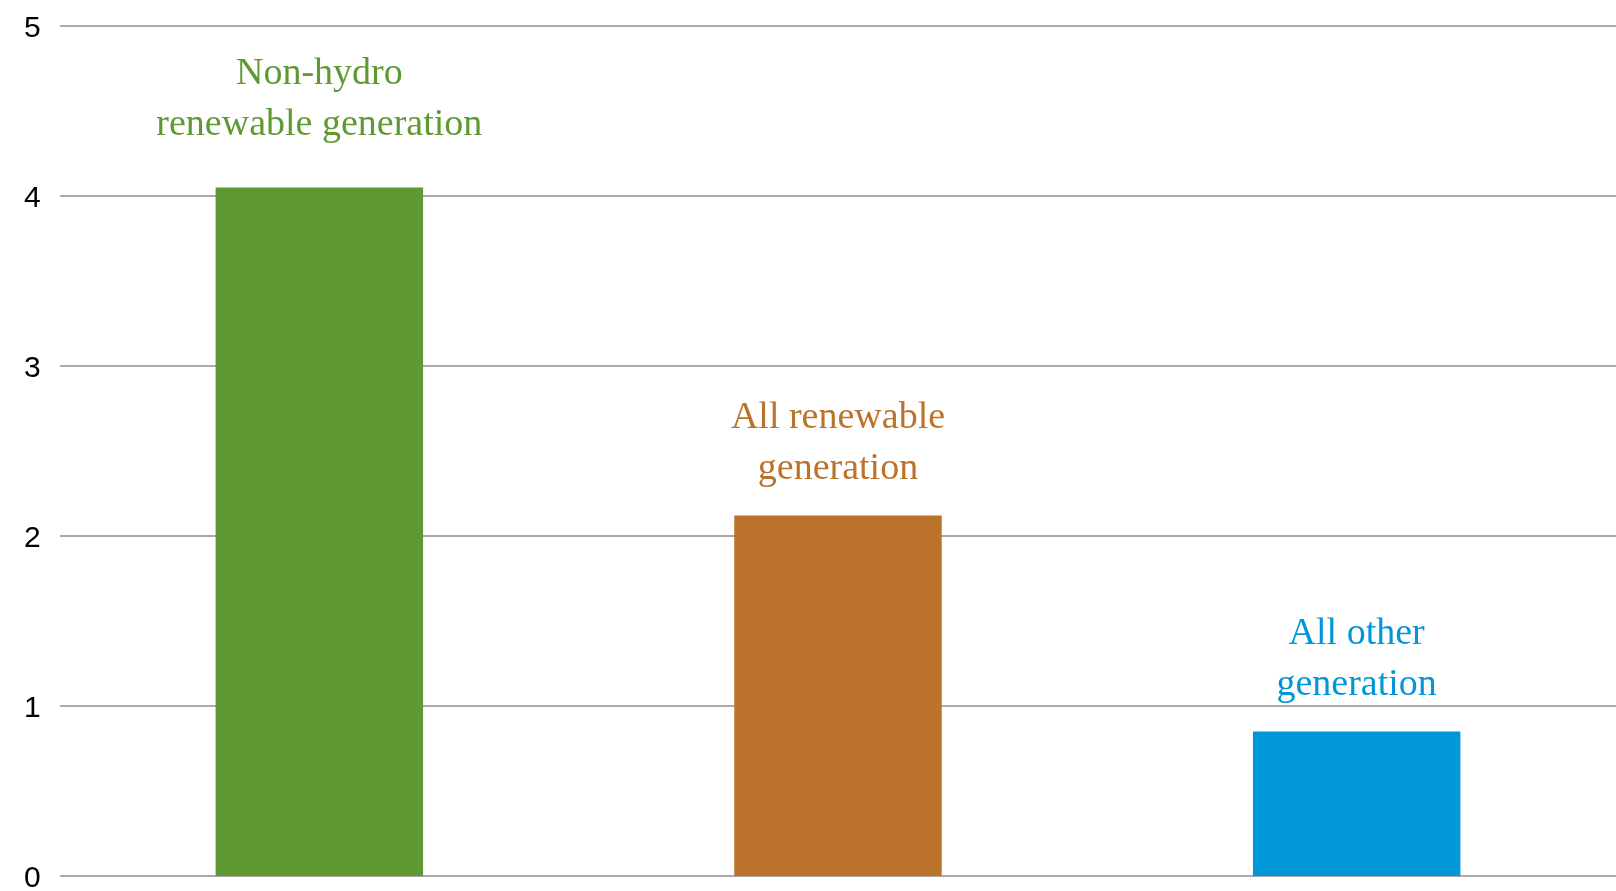 The height and width of the screenshot is (891, 1616). What do you see at coordinates (838, 441) in the screenshot?
I see `x-tick-label: All renewable generation` at bounding box center [838, 441].